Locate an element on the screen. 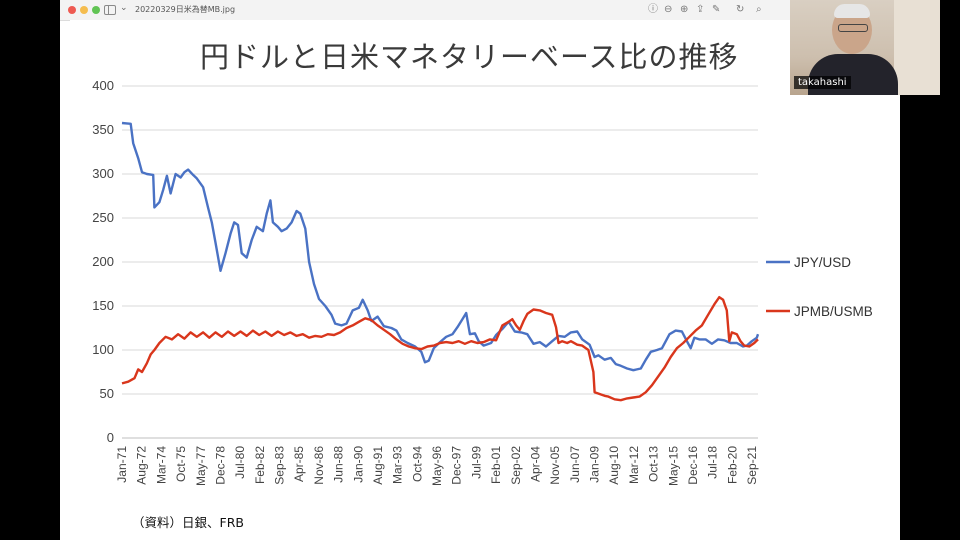 The height and width of the screenshot is (540, 960). x-tick-label: Mar-12 is located at coordinates (634, 465).